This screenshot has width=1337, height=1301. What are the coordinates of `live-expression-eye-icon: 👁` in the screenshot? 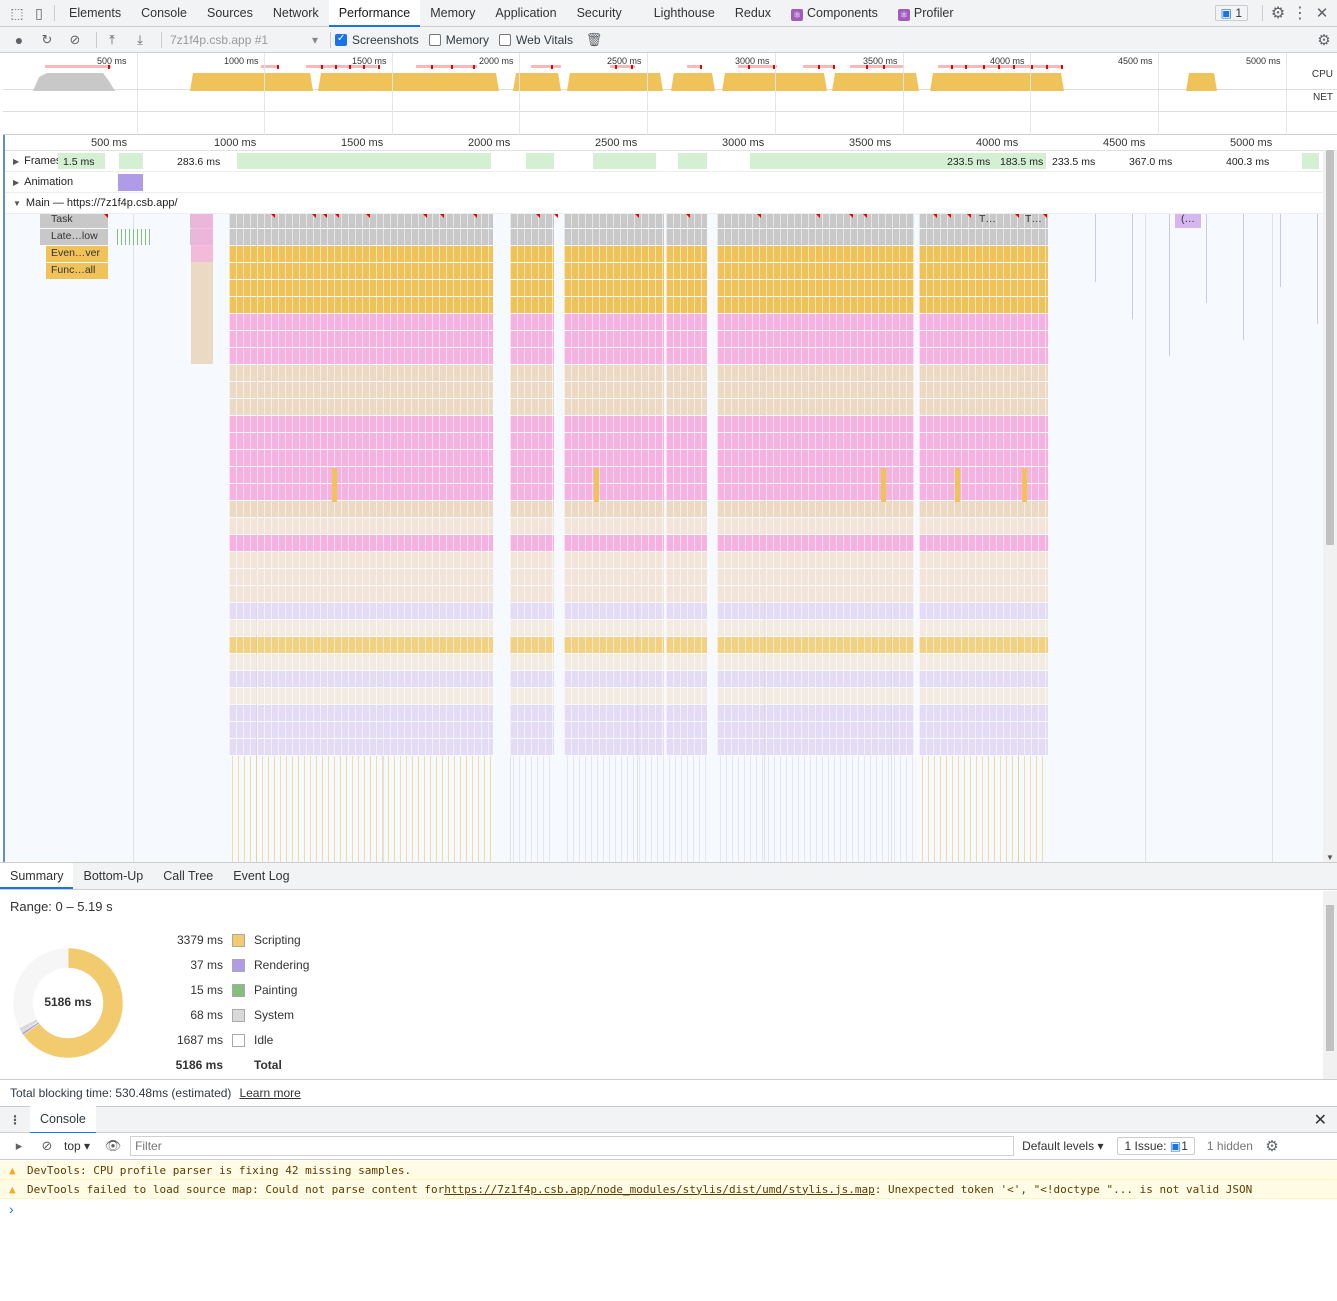 It's located at (113, 1145).